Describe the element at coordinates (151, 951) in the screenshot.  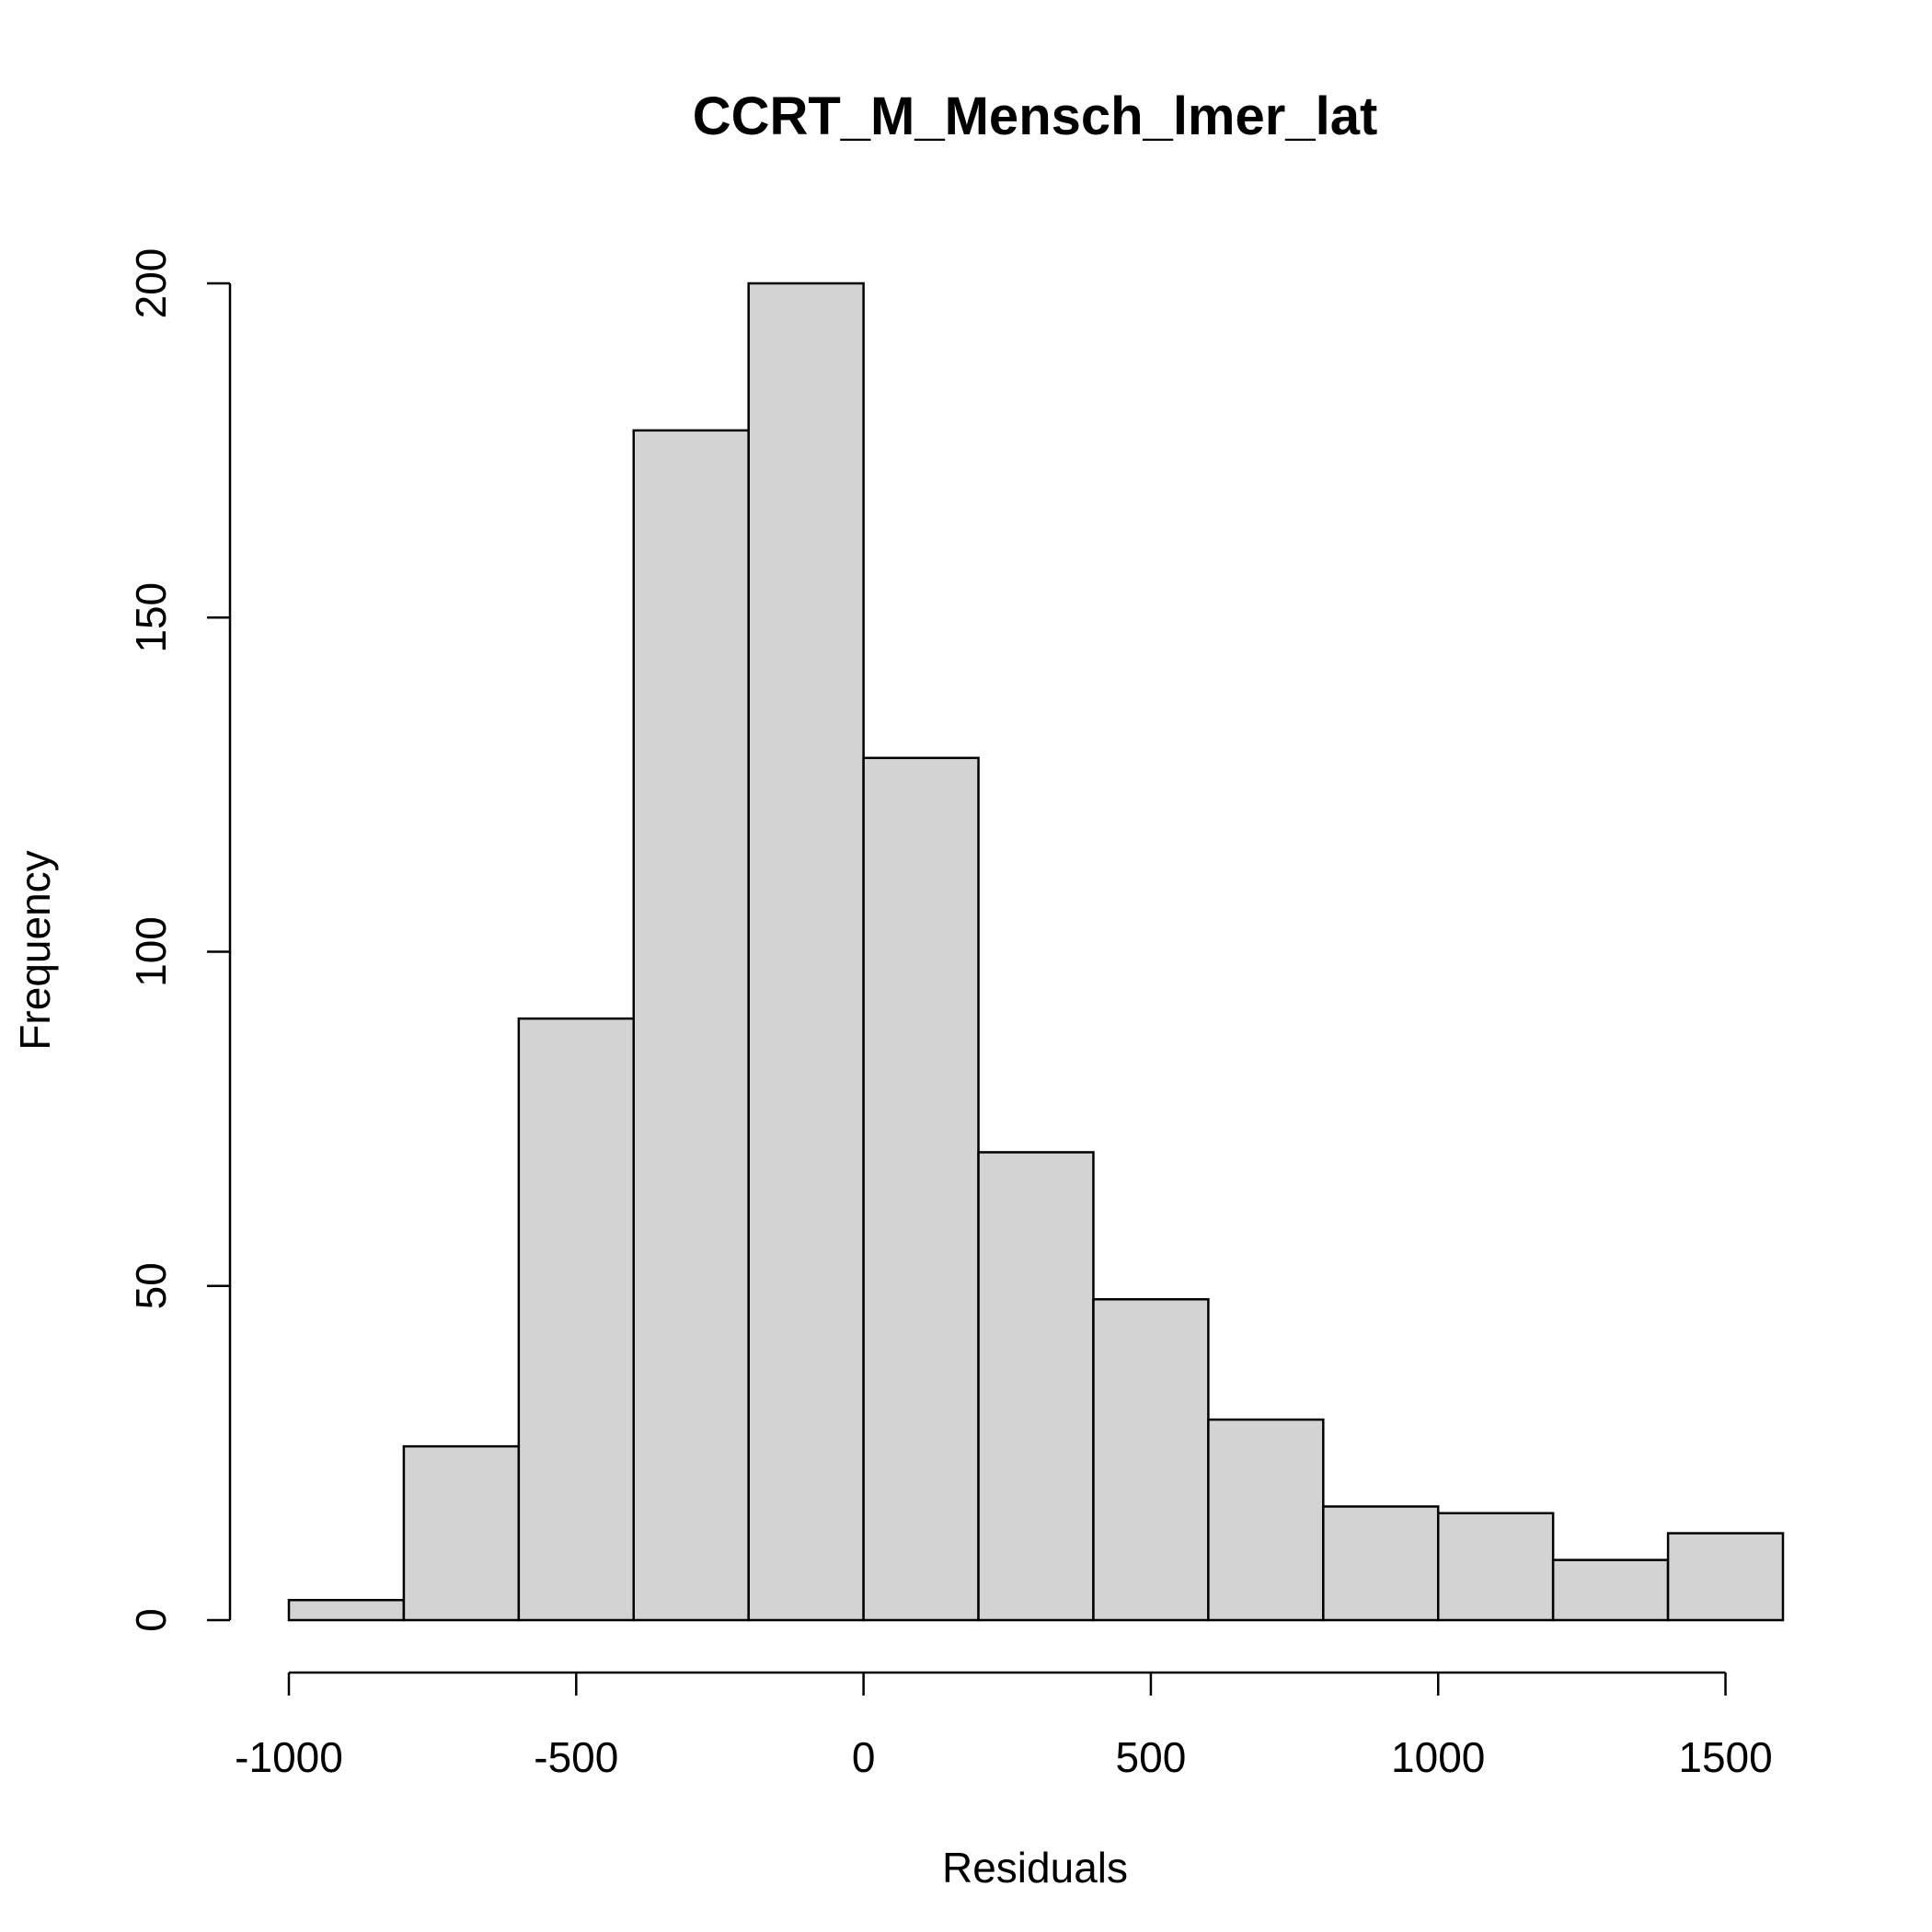
I see `y-tick-label: 100` at that location.